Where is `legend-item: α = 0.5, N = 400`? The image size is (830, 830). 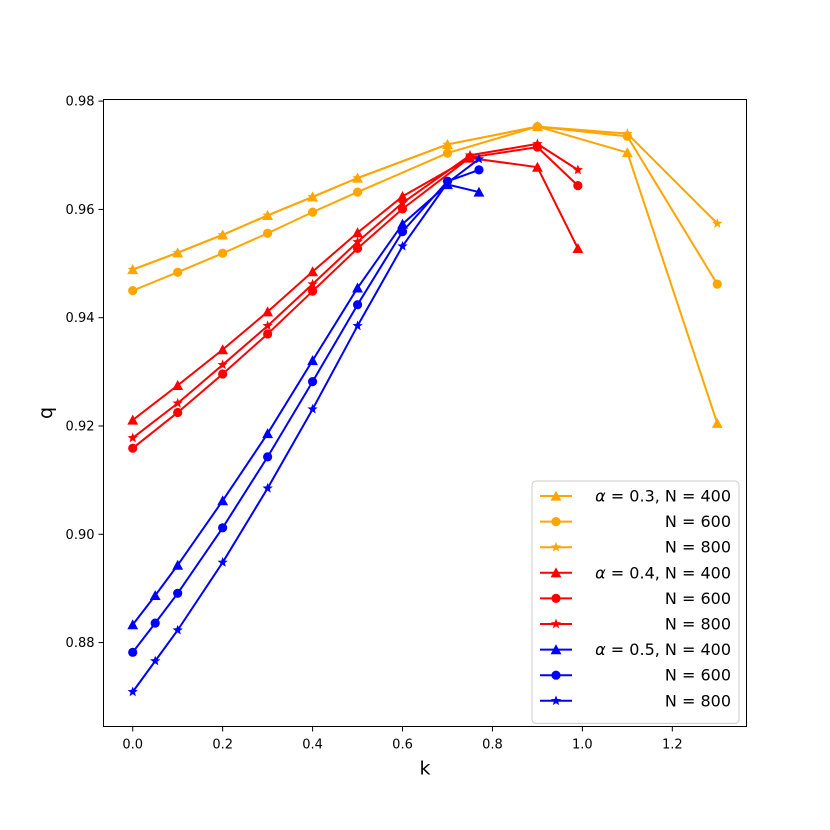
legend-item: α = 0.5, N = 400 is located at coordinates (635, 649).